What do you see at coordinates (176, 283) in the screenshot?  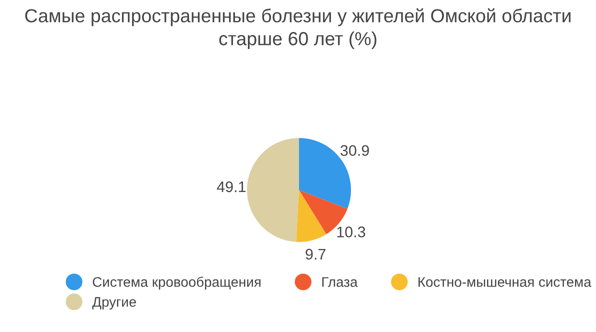 I see `legend-label: Система кровообращения` at bounding box center [176, 283].